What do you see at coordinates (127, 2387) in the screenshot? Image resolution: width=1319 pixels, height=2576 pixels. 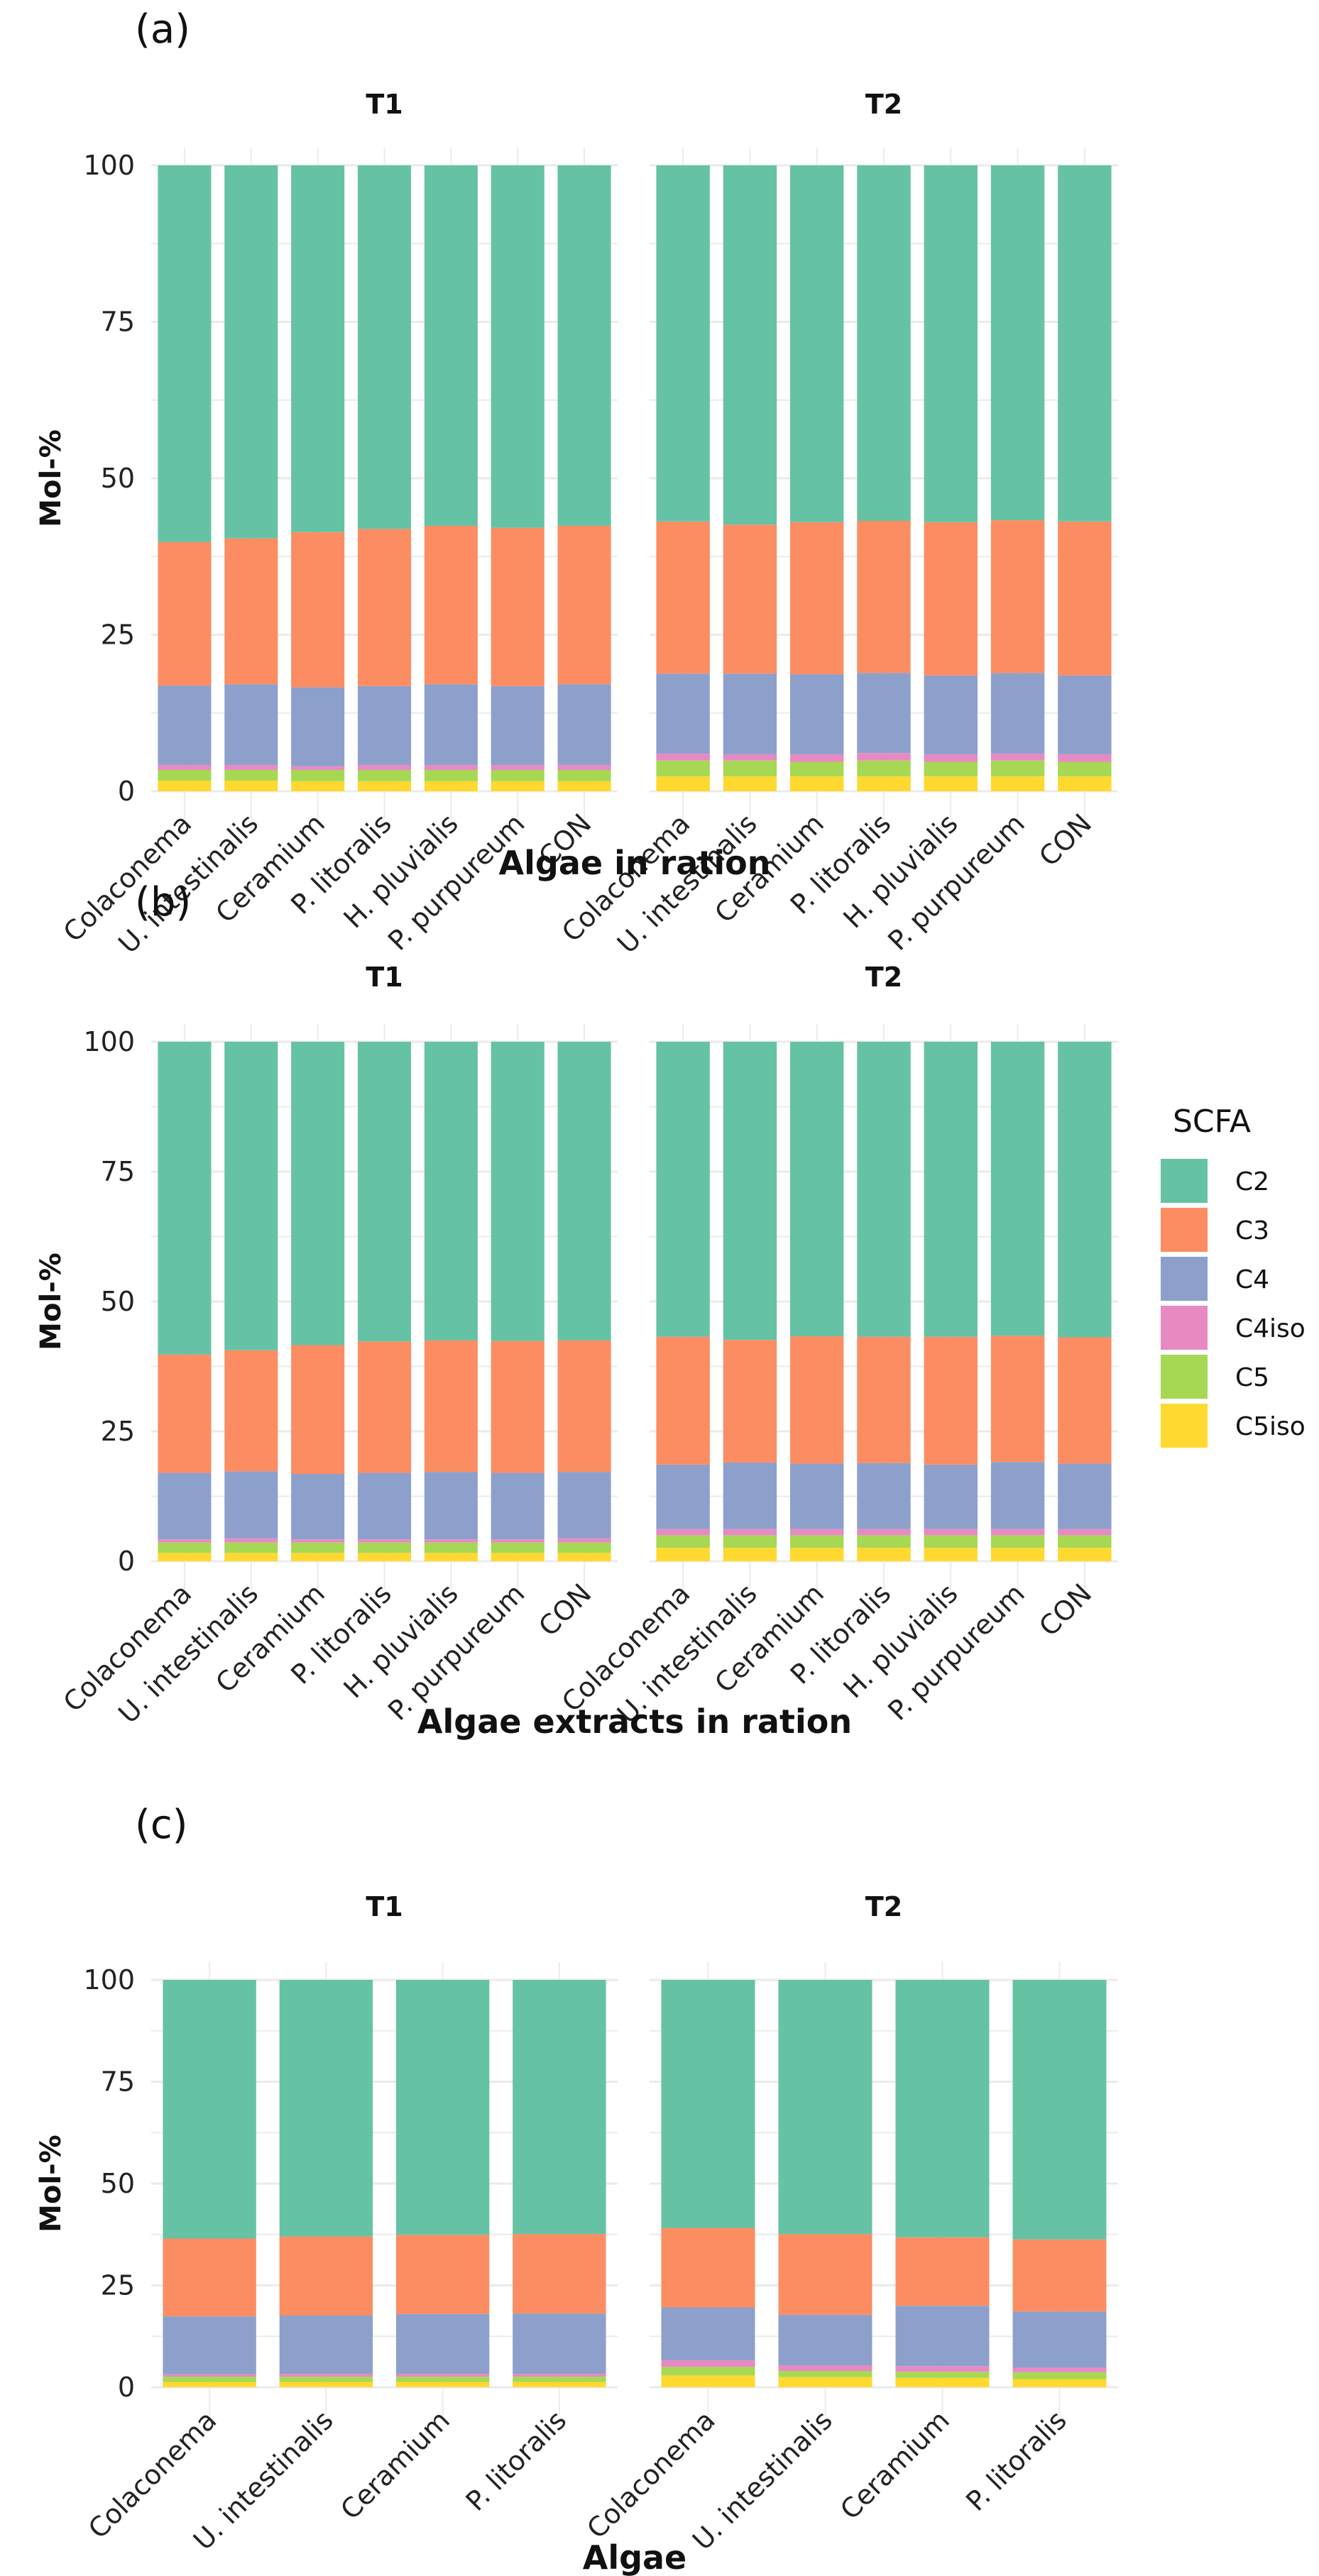 I see `y-tick-label: 0` at bounding box center [127, 2387].